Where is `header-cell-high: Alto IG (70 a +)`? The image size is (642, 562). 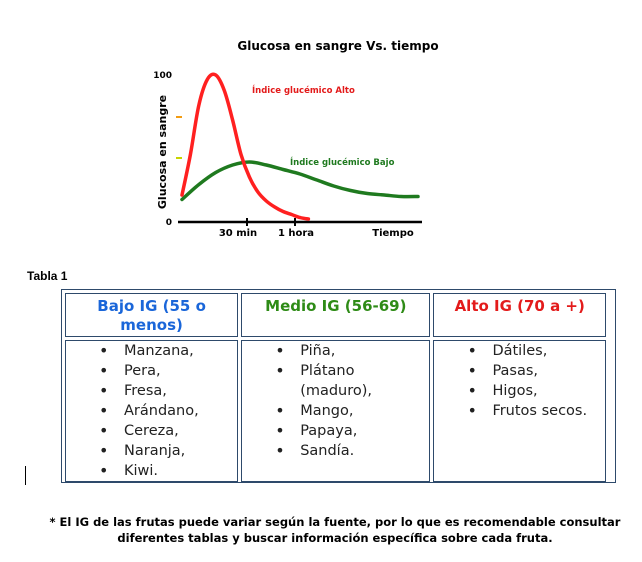
header-cell-high: Alto IG (70 a +) is located at coordinates (519, 315).